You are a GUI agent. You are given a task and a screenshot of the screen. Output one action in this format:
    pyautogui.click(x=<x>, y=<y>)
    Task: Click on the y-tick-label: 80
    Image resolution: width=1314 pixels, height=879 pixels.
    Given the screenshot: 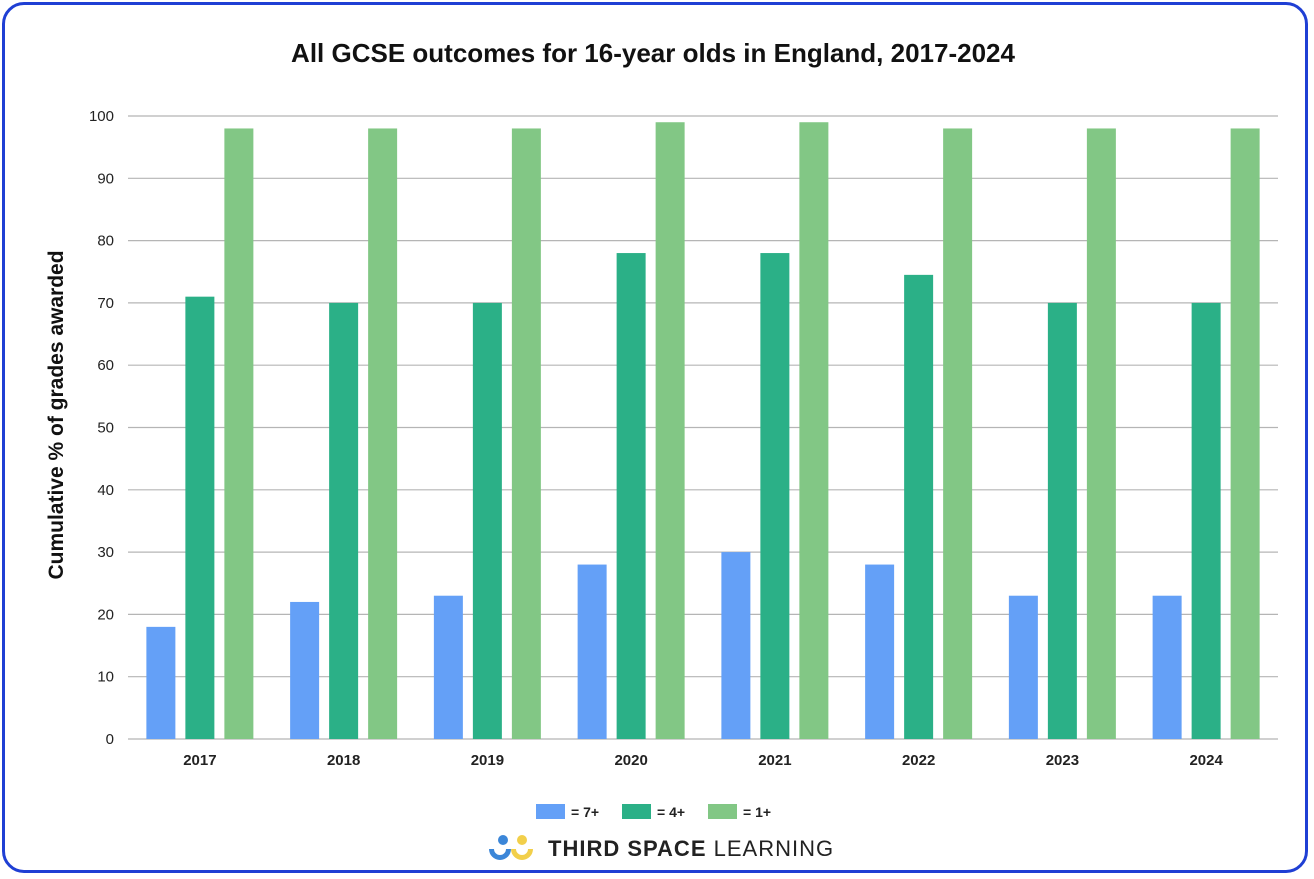 What is the action you would take?
    pyautogui.click(x=105, y=241)
    